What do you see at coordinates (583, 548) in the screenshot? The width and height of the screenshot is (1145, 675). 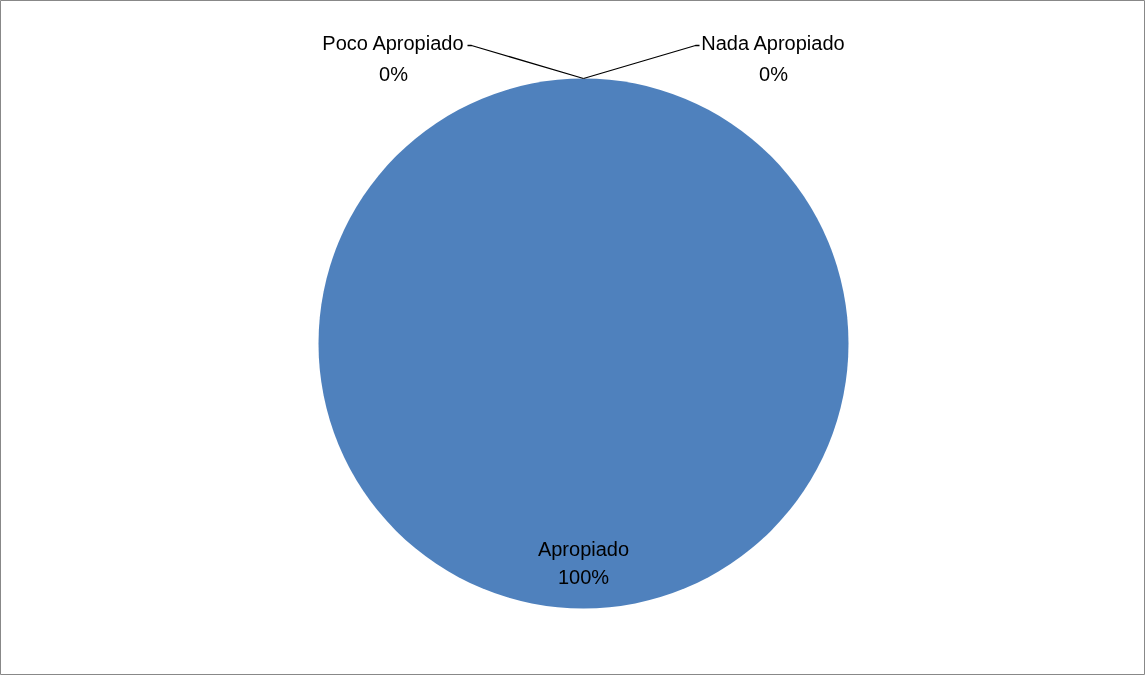 I see `slice-label: Apropiado` at bounding box center [583, 548].